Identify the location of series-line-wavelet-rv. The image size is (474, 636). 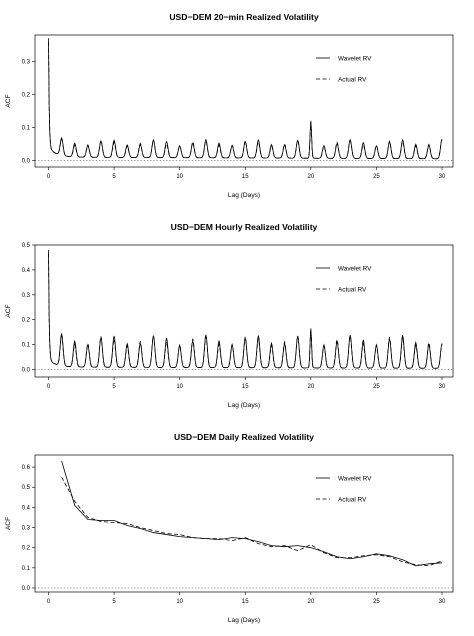
(252, 513).